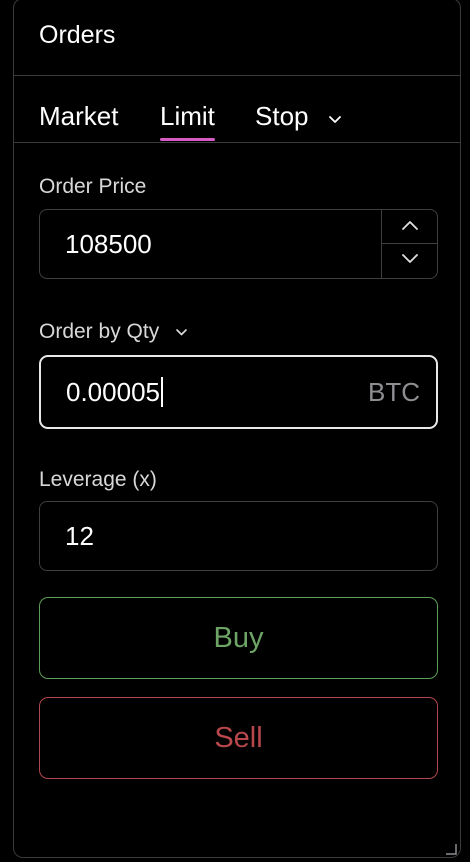  What do you see at coordinates (238, 244) in the screenshot?
I see `order-price-input: 108500` at bounding box center [238, 244].